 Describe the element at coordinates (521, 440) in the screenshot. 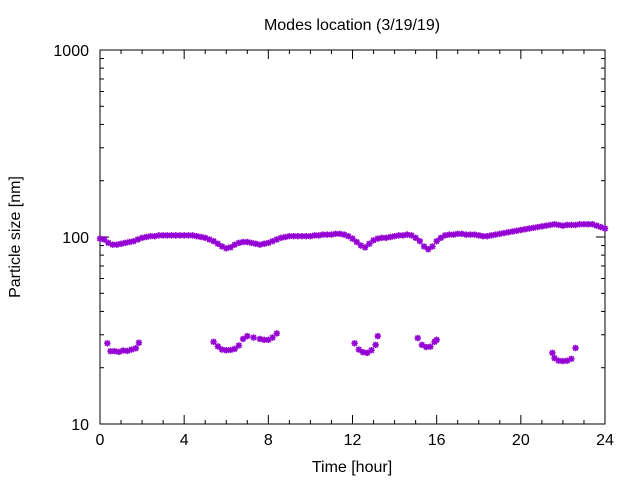

I see `x-tick-label: 20` at that location.